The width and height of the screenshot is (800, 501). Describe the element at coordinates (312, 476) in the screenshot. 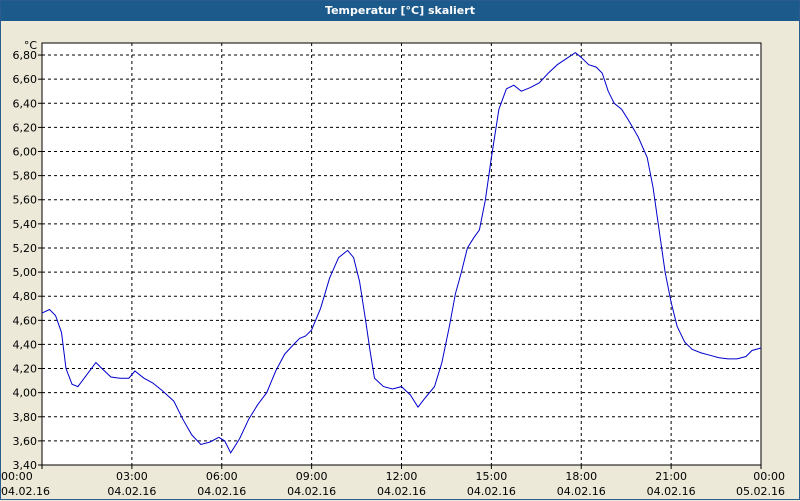

I see `x-tick-time-label: 09:00` at that location.